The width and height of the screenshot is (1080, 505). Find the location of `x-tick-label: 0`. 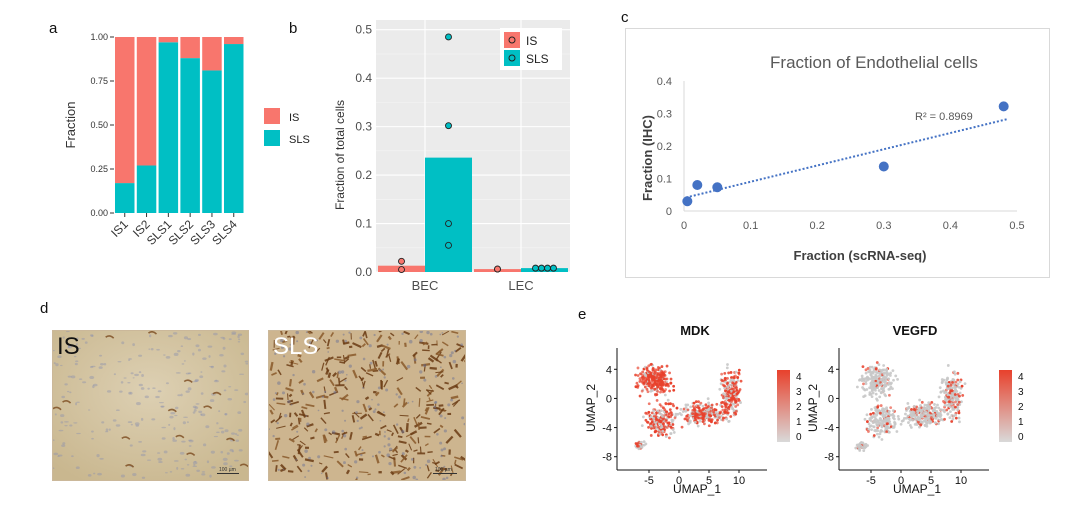

x-tick-label: 0 is located at coordinates (684, 226).